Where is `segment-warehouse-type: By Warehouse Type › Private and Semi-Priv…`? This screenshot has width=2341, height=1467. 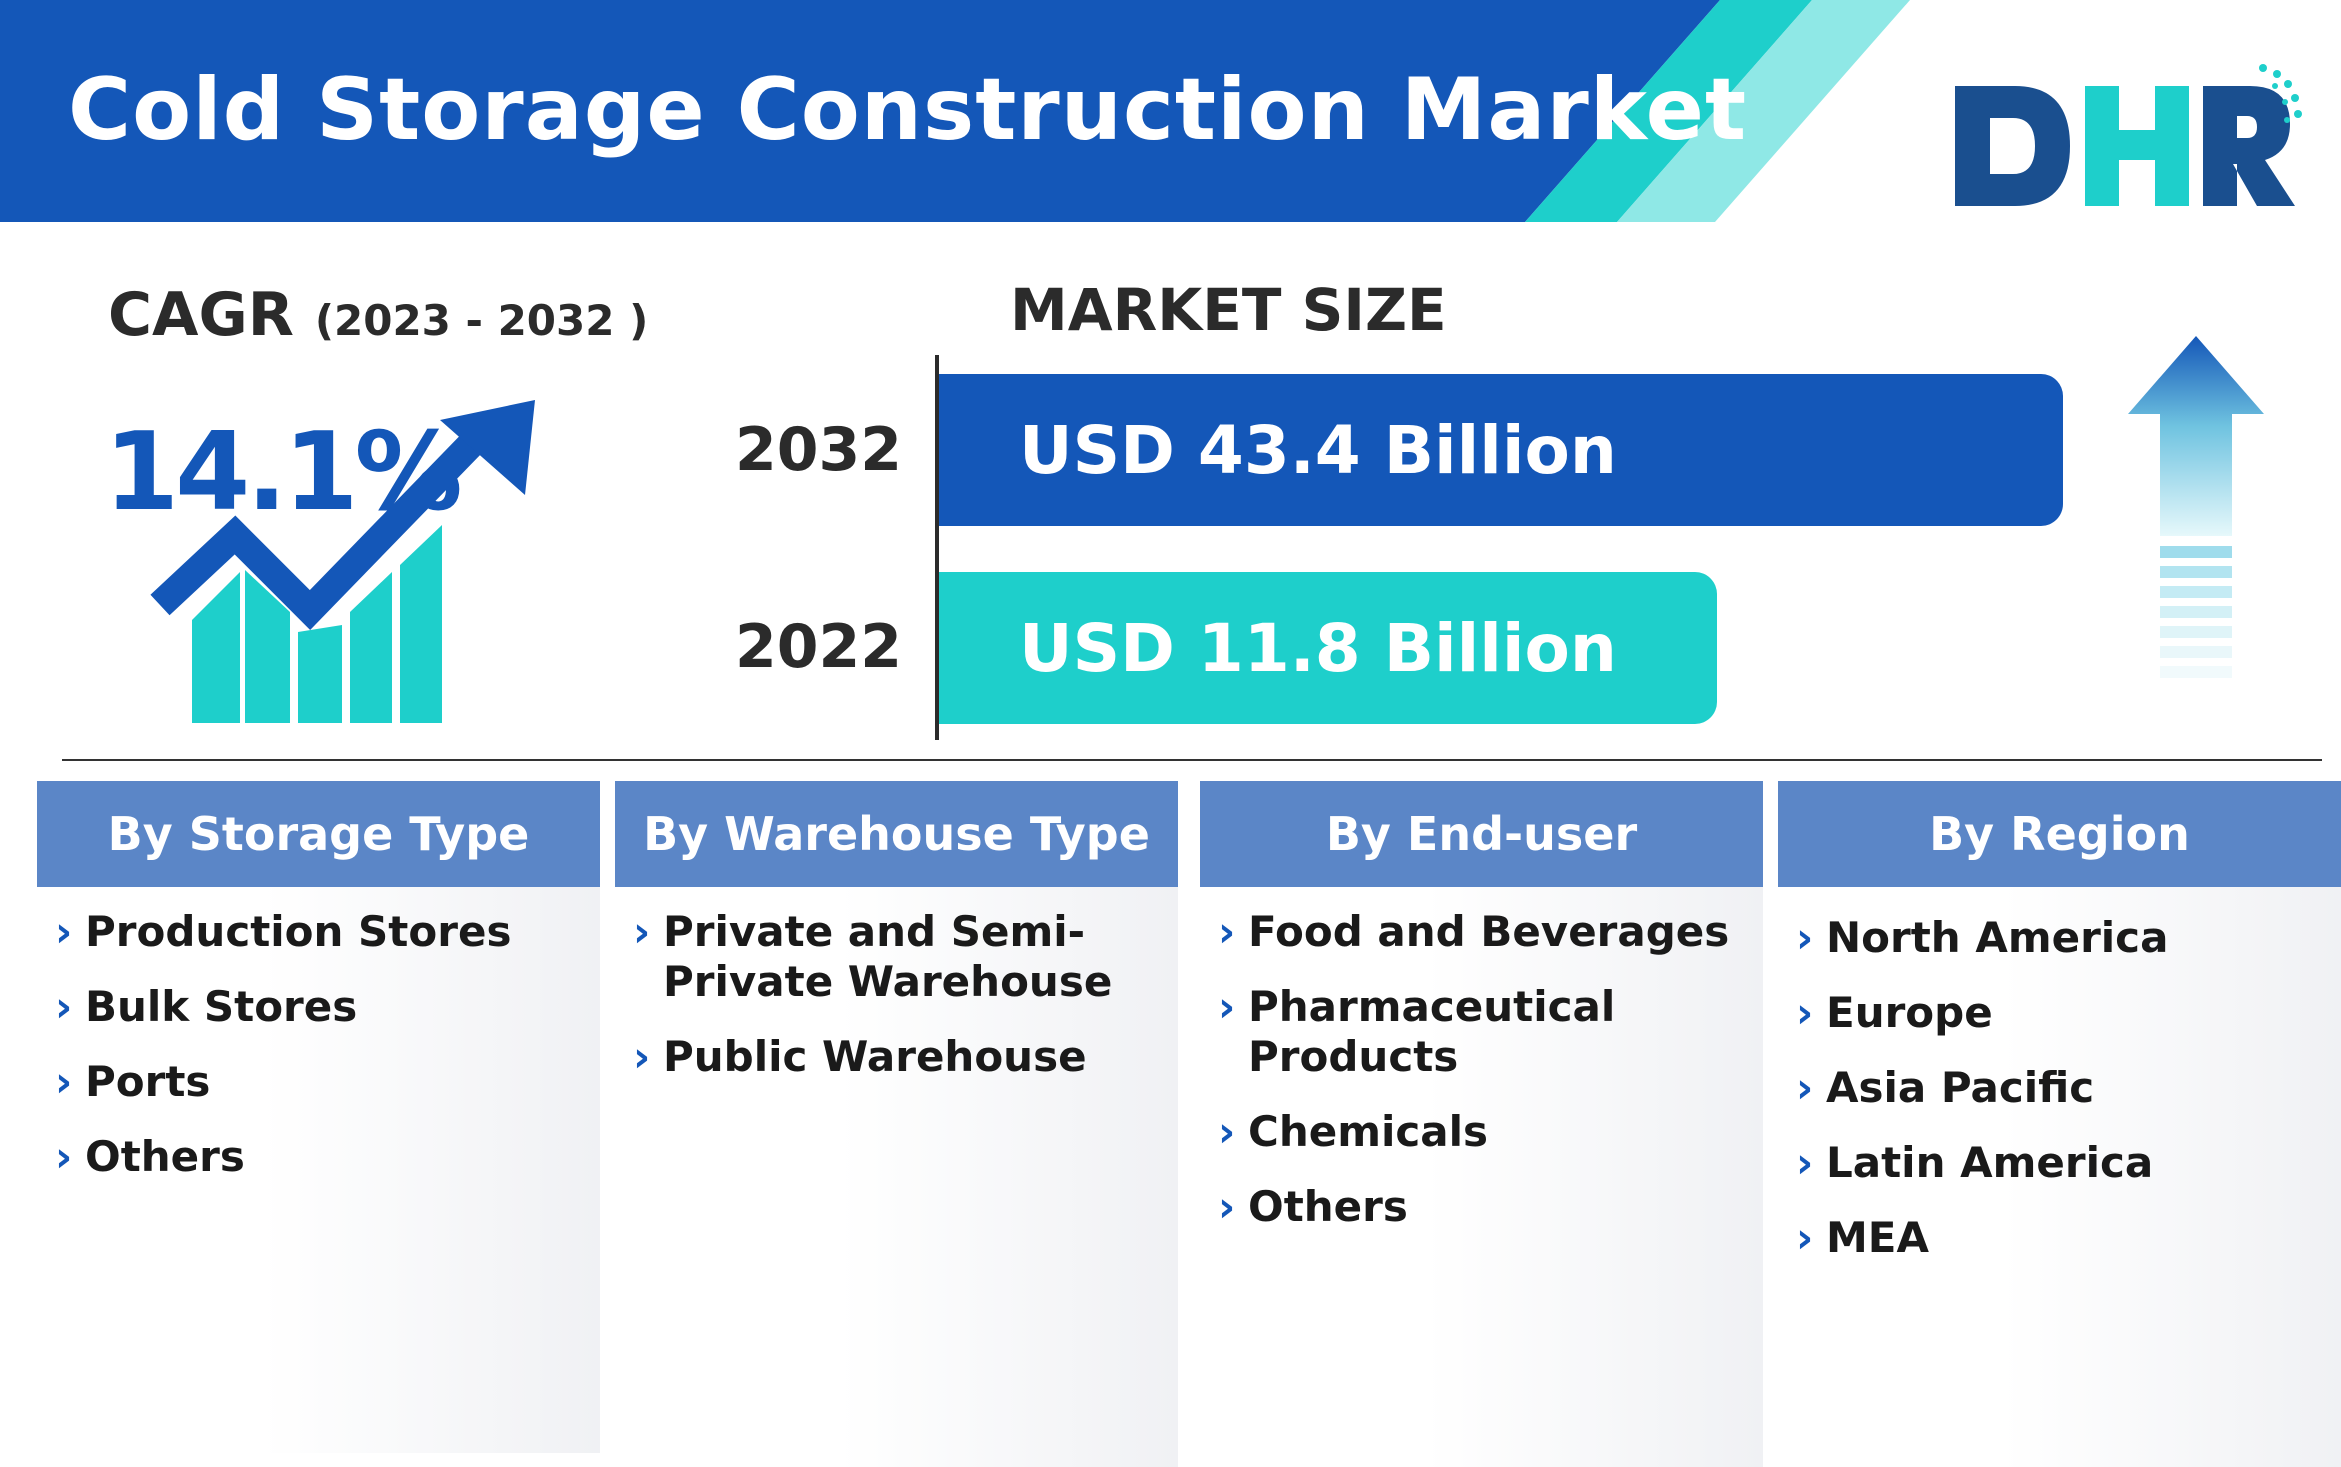 segment-warehouse-type: By Warehouse Type › Private and Semi-Priv… is located at coordinates (896, 1124).